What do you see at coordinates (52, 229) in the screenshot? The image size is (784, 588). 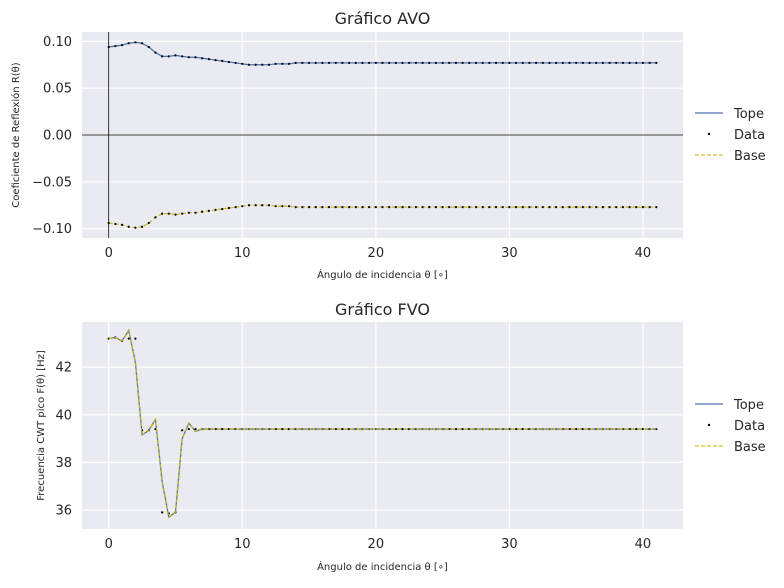 I see `avo-y-tick-label: −0.10` at bounding box center [52, 229].